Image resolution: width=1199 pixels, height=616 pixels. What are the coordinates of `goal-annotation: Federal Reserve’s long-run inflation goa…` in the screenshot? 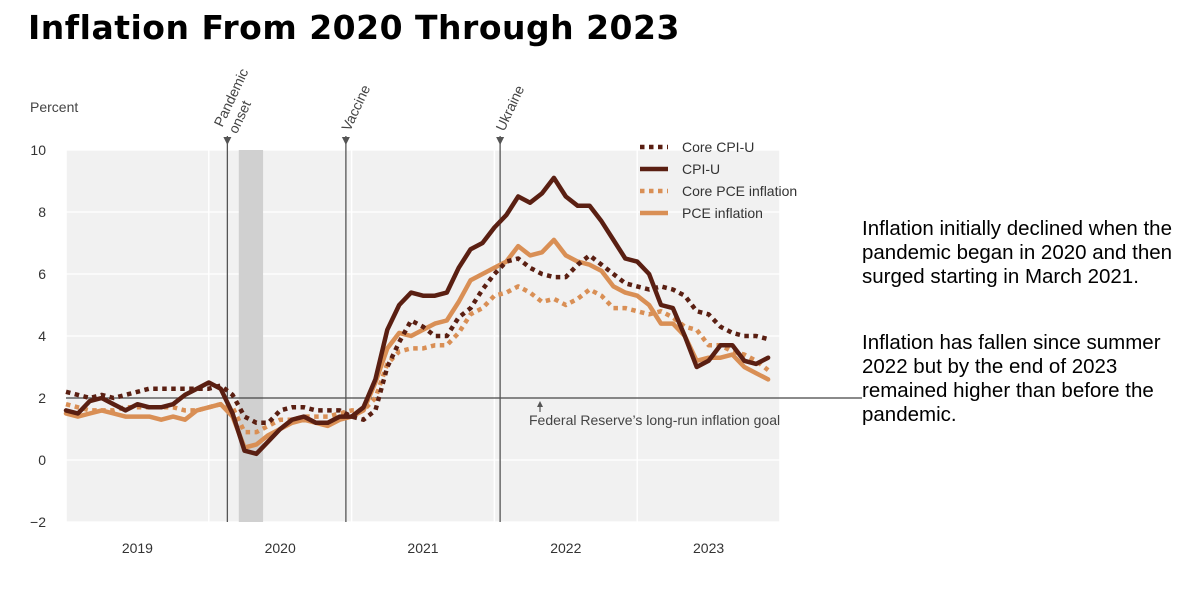 It's located at (654, 420).